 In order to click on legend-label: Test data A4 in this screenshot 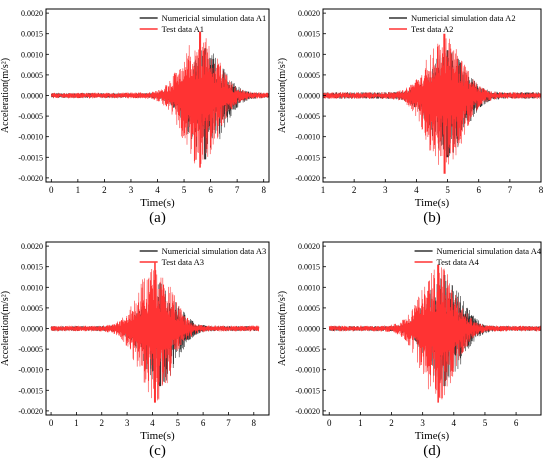, I will do `click(458, 262)`.